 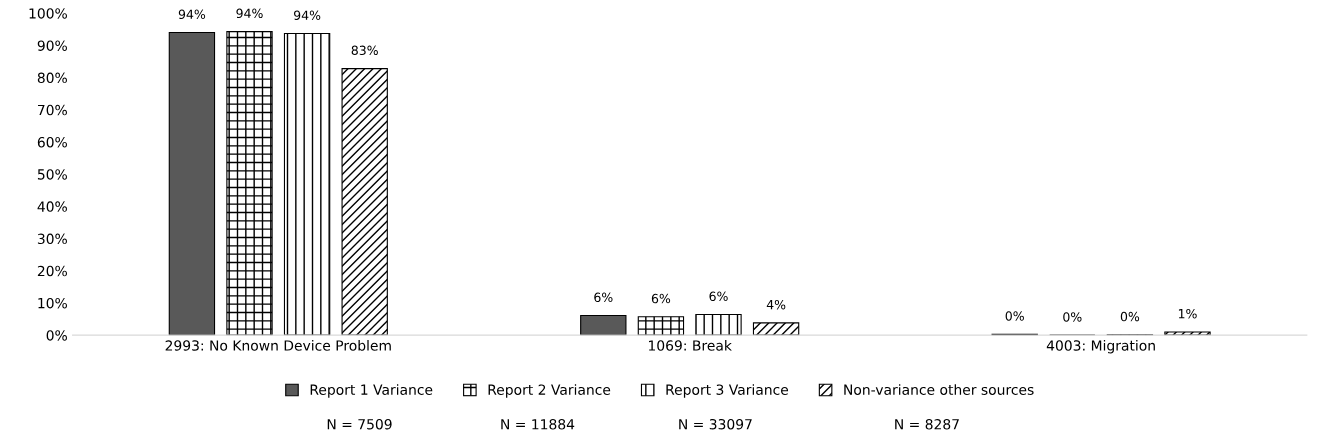 What do you see at coordinates (776, 304) in the screenshot?
I see `data-label: 4%` at bounding box center [776, 304].